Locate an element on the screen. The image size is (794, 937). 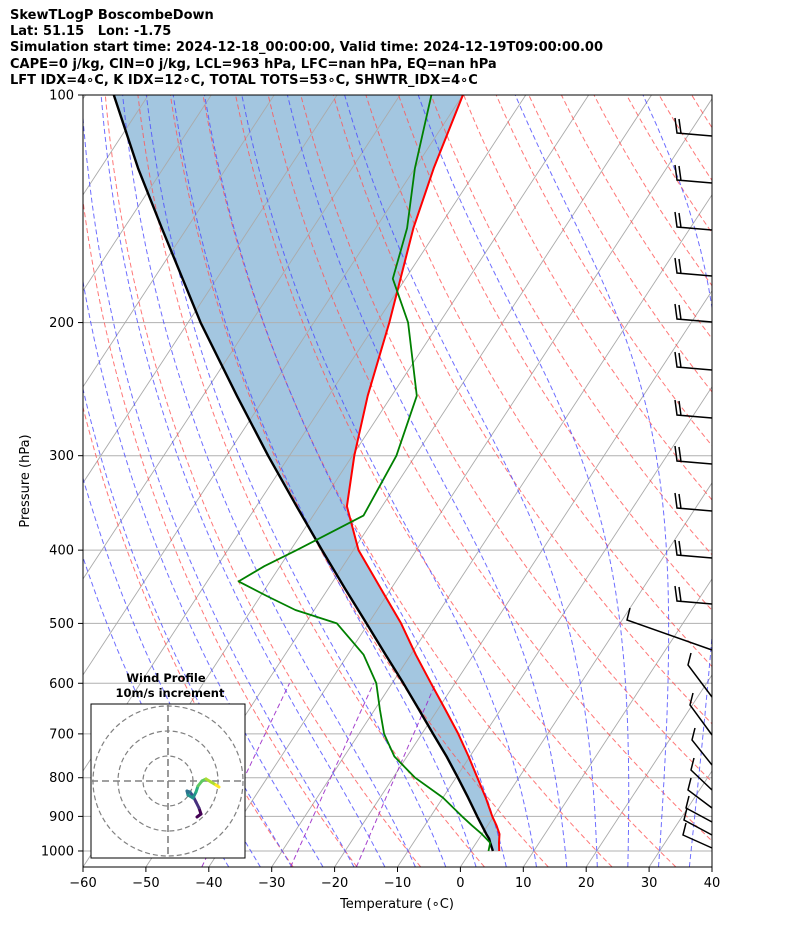
wind-profile-rings is located at coordinates (168, 781).